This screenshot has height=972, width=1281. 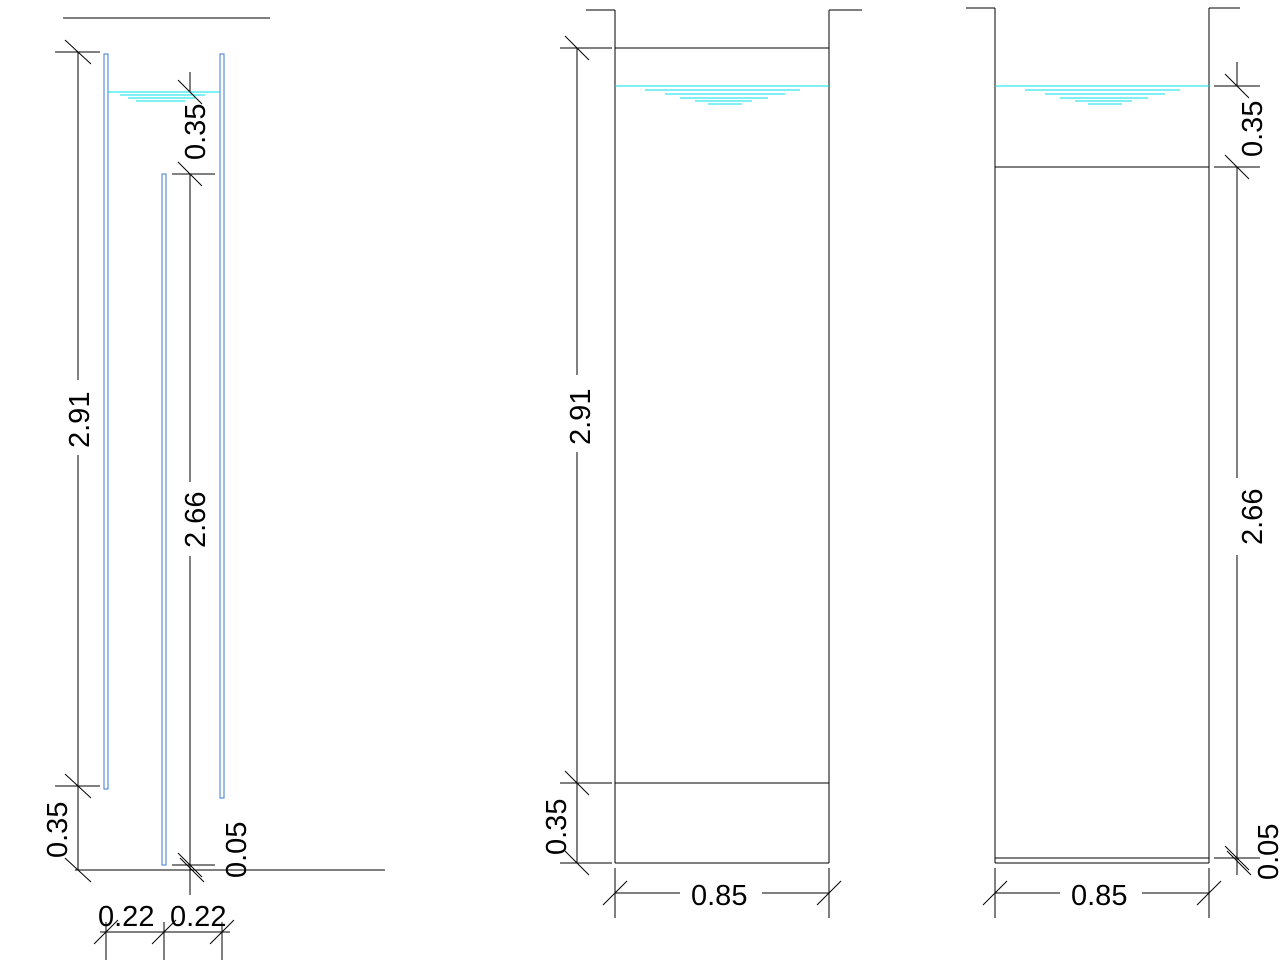 What do you see at coordinates (71, 461) in the screenshot?
I see `dimension-left-vertical: 2.91 0.35` at bounding box center [71, 461].